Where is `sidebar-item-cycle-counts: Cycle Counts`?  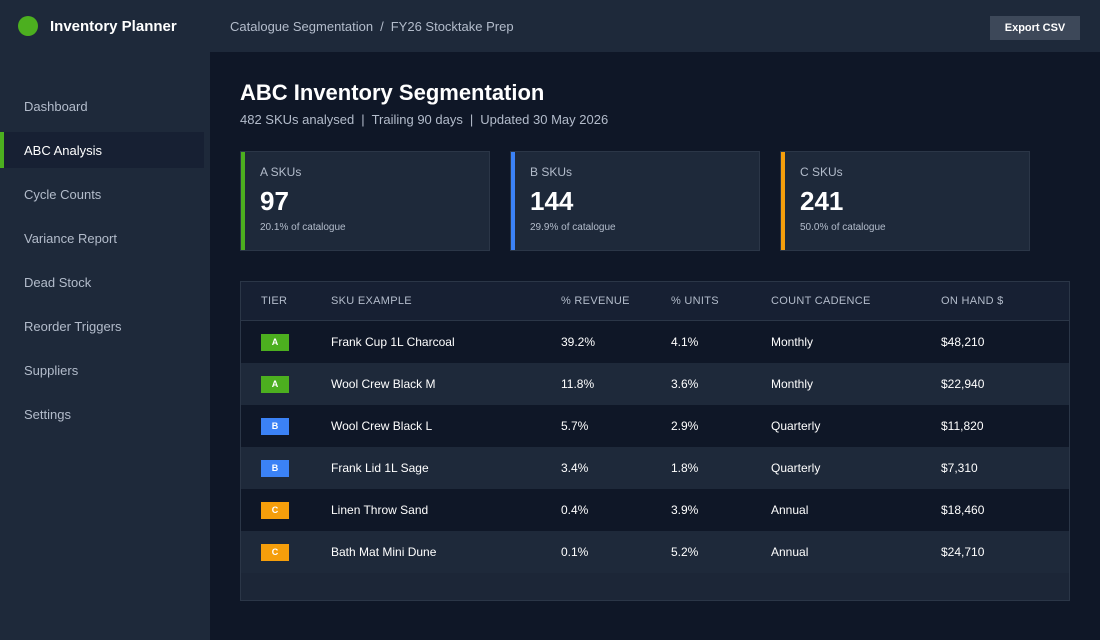 sidebar-item-cycle-counts: Cycle Counts is located at coordinates (63, 194).